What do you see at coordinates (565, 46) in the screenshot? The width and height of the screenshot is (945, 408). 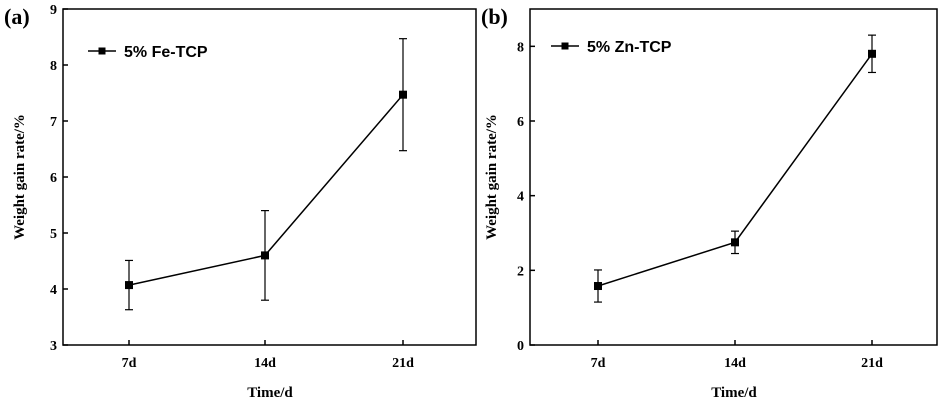 I see `legend-marker-b` at bounding box center [565, 46].